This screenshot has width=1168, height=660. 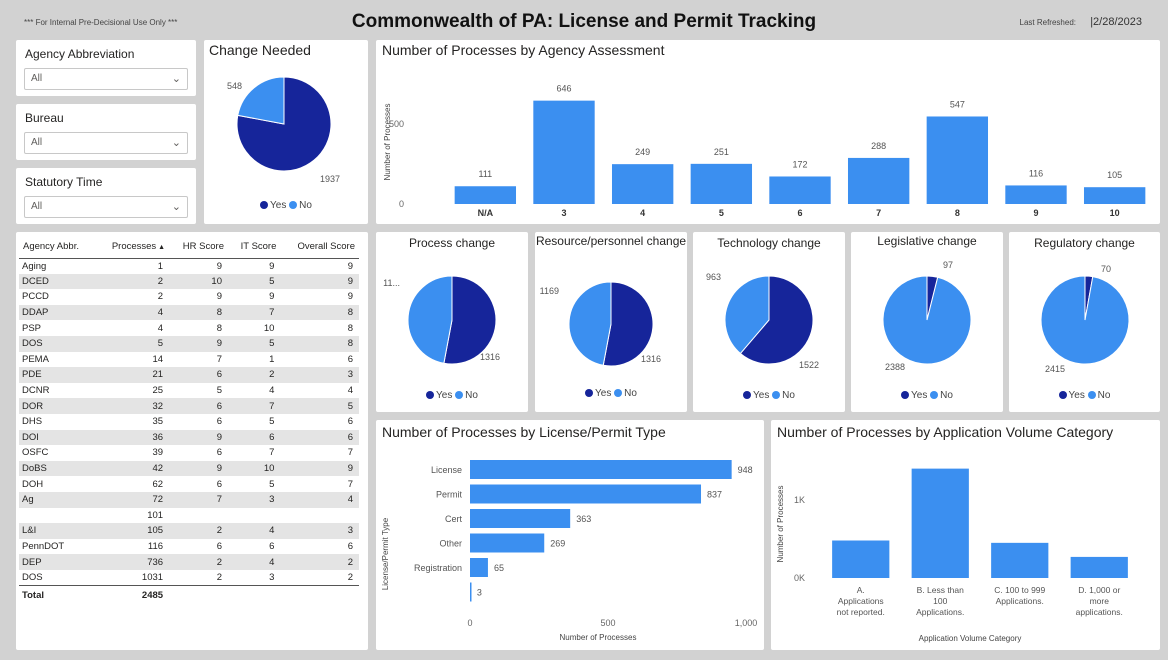 I want to click on bureau-dropdown: All ⌄, so click(x=106, y=143).